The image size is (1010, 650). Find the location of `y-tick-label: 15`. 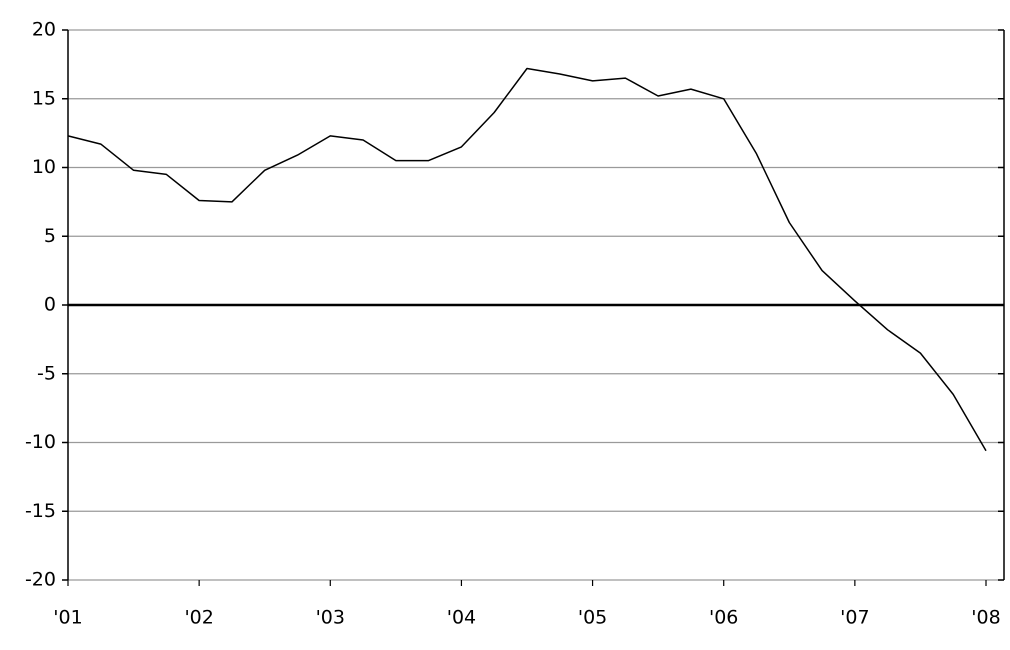

y-tick-label: 15 is located at coordinates (44, 98).